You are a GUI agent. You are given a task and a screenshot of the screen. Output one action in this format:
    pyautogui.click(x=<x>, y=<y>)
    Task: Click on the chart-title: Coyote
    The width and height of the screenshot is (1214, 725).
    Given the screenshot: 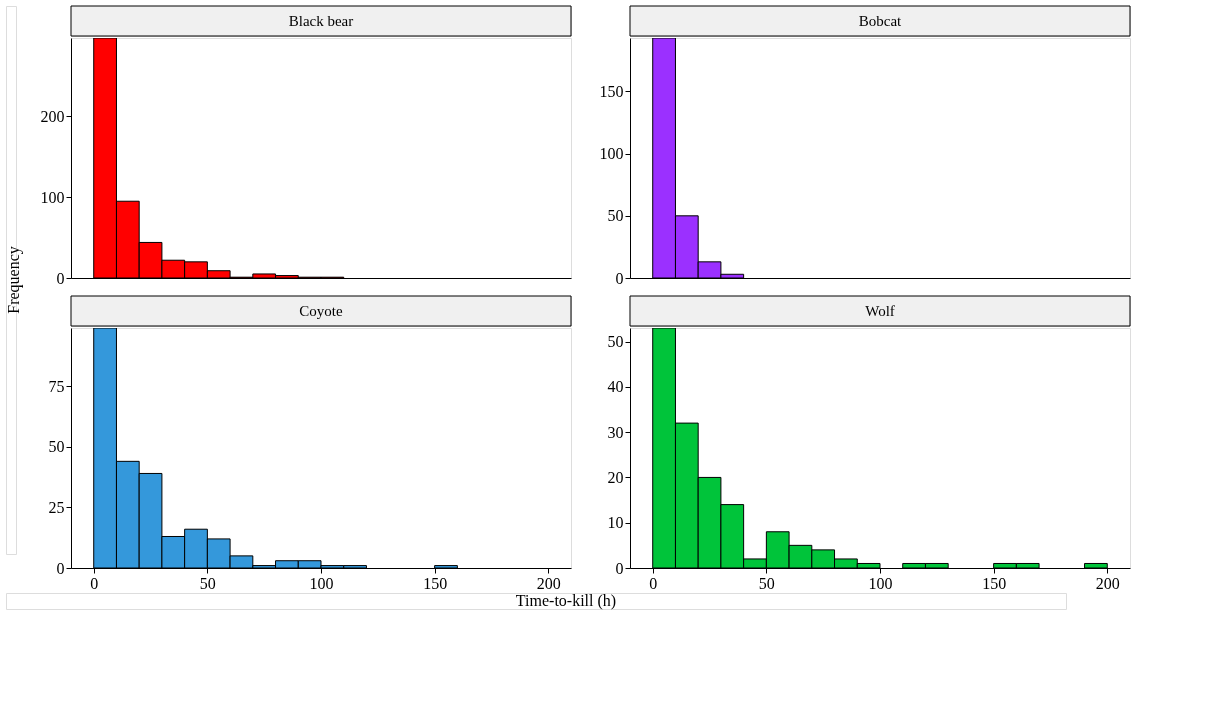 What is the action you would take?
    pyautogui.click(x=321, y=311)
    